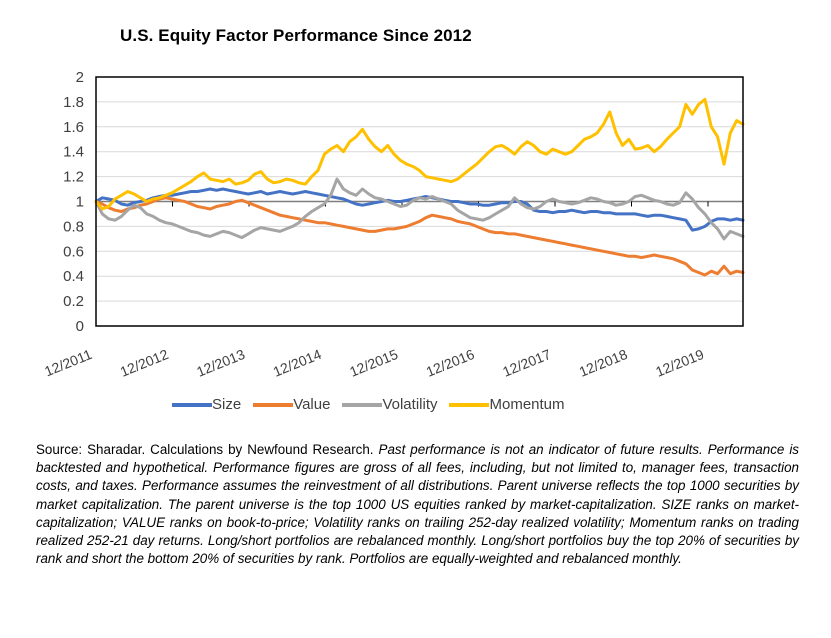 Image resolution: width=831 pixels, height=638 pixels. What do you see at coordinates (73, 276) in the screenshot?
I see `y-tick-label: 0.4` at bounding box center [73, 276].